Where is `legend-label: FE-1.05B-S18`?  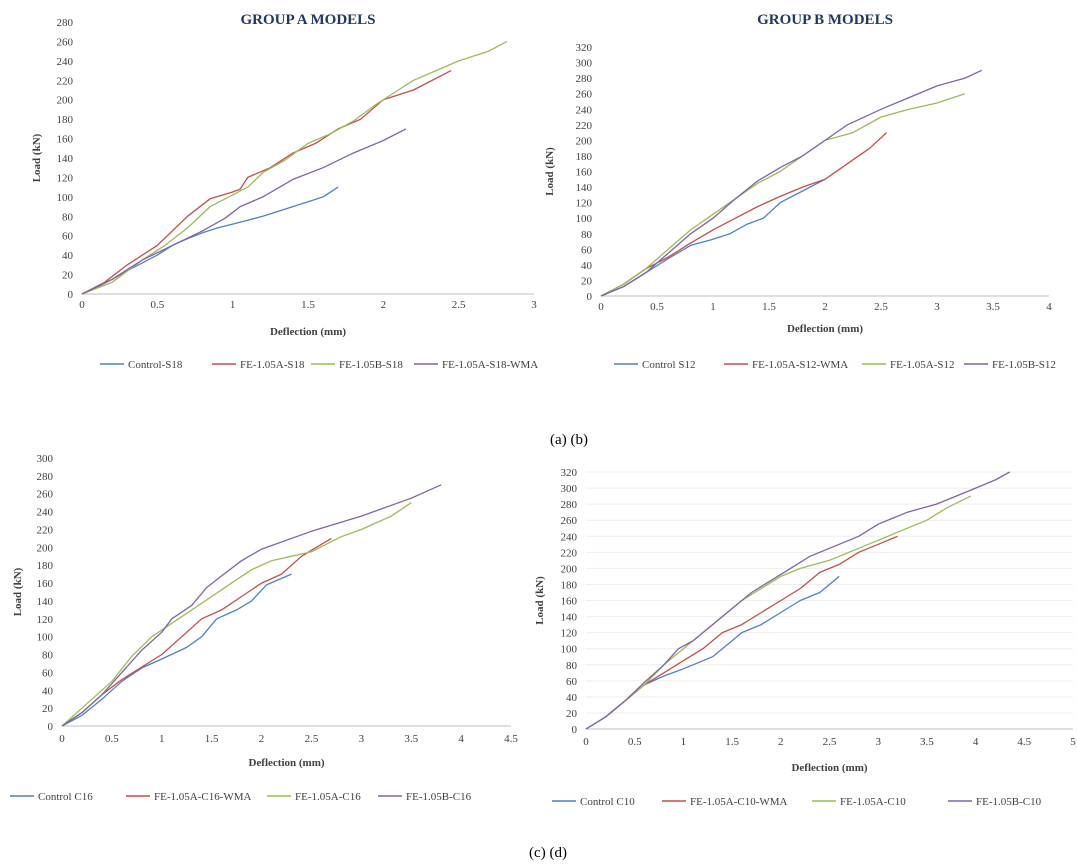 legend-label: FE-1.05B-S18 is located at coordinates (371, 365).